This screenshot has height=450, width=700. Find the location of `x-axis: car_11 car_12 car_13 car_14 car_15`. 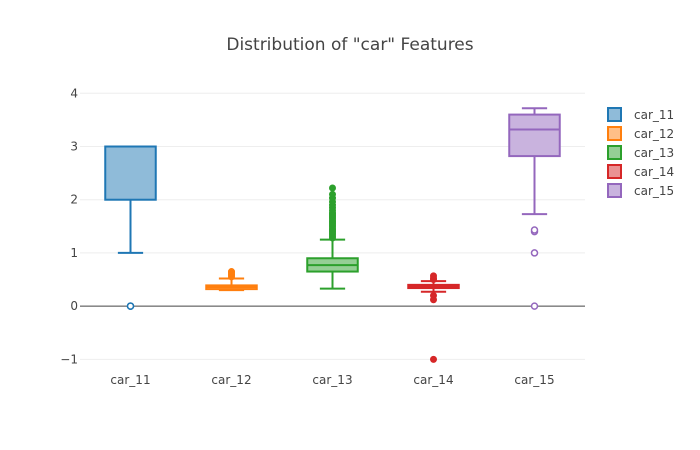

x-axis: car_11 car_12 car_13 car_14 car_15 is located at coordinates (332, 380).